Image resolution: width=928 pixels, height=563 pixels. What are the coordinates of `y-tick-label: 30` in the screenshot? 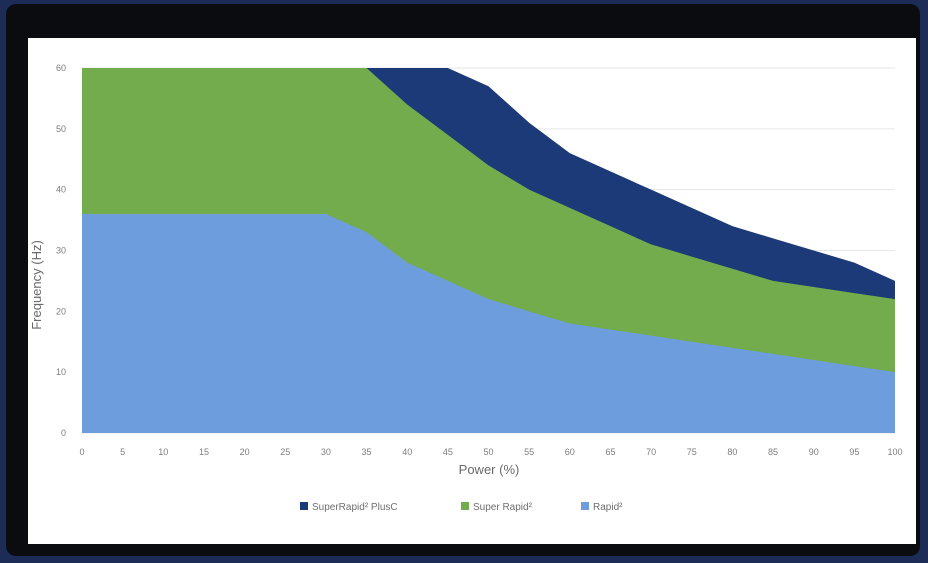 It's located at (61, 251).